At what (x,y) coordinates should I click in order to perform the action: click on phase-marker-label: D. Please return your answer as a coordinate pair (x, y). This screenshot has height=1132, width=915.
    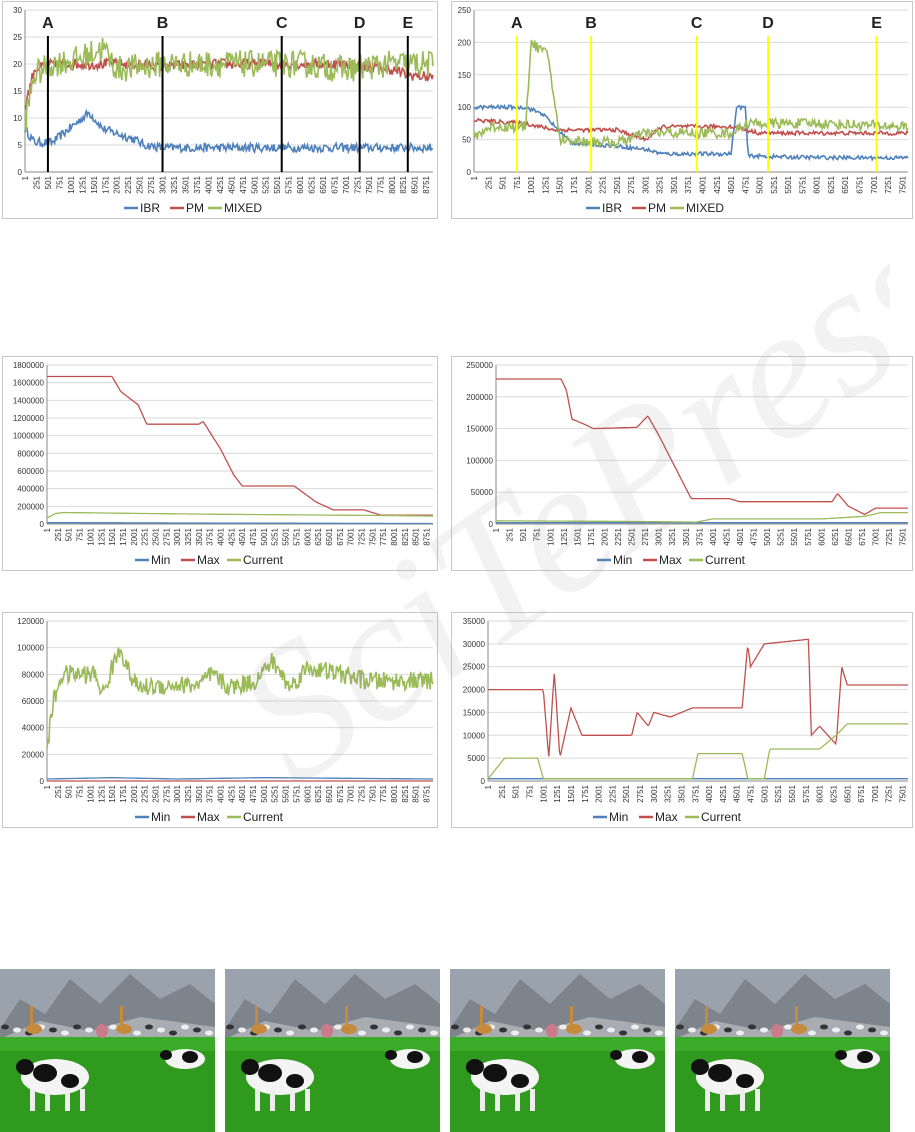
    Looking at the image, I should click on (360, 23).